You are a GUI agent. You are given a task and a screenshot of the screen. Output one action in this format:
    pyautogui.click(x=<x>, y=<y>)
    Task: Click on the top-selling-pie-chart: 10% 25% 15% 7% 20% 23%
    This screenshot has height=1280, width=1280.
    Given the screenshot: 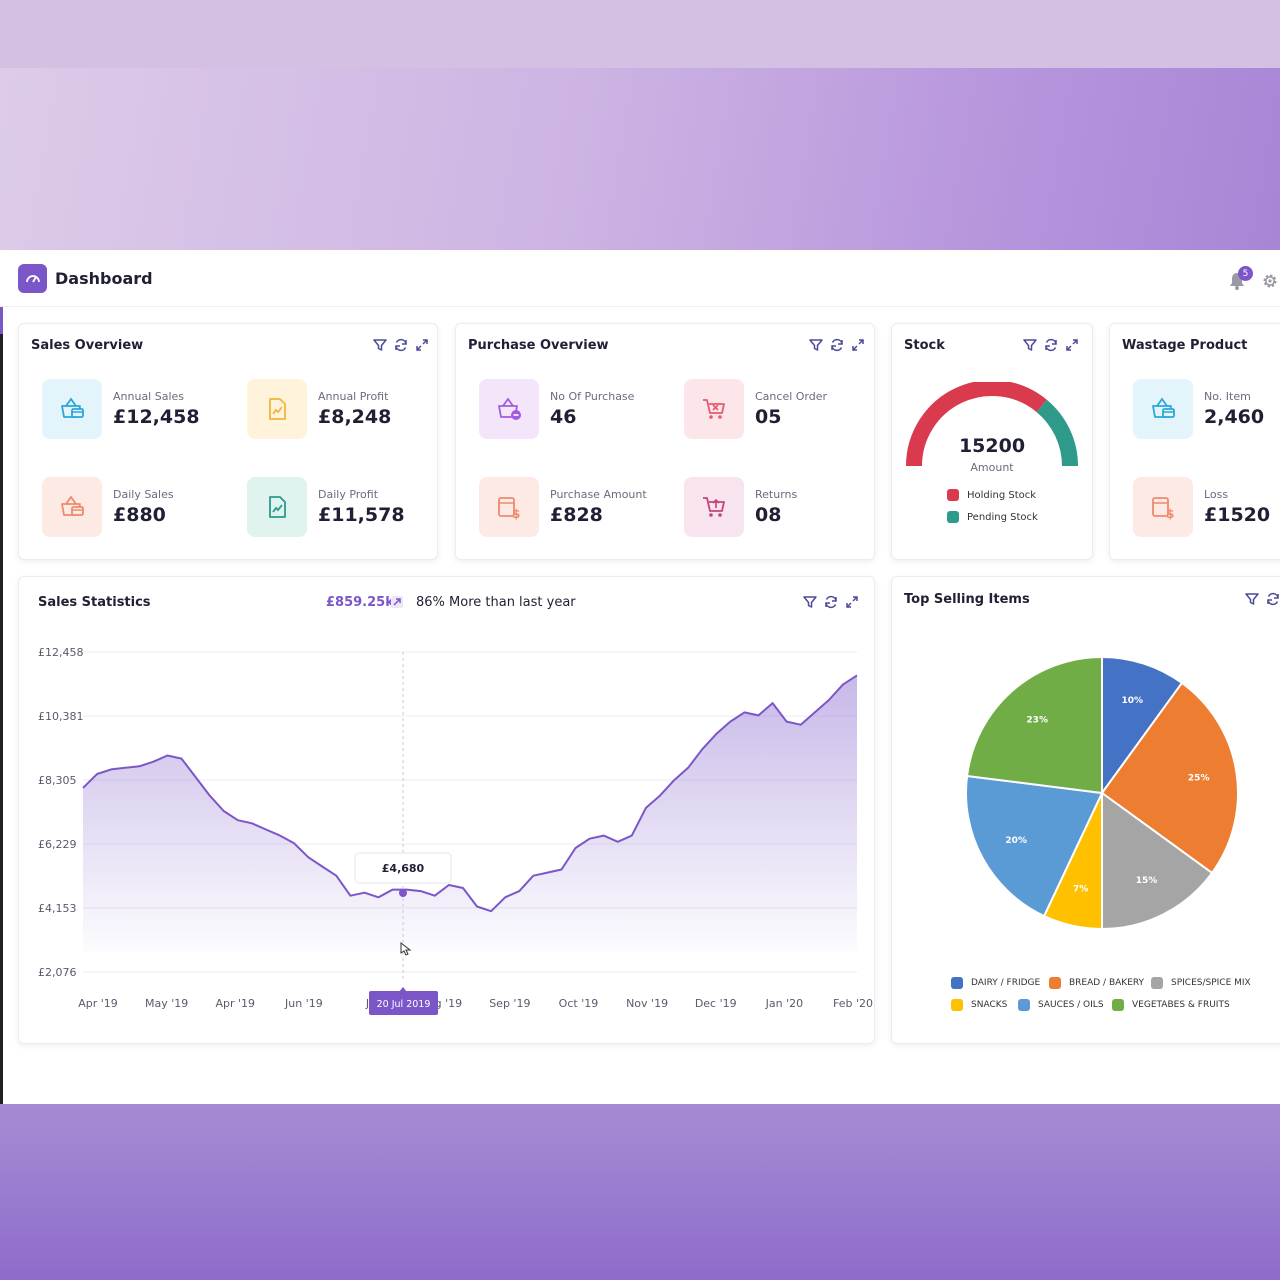 What is the action you would take?
    pyautogui.click(x=1086, y=792)
    